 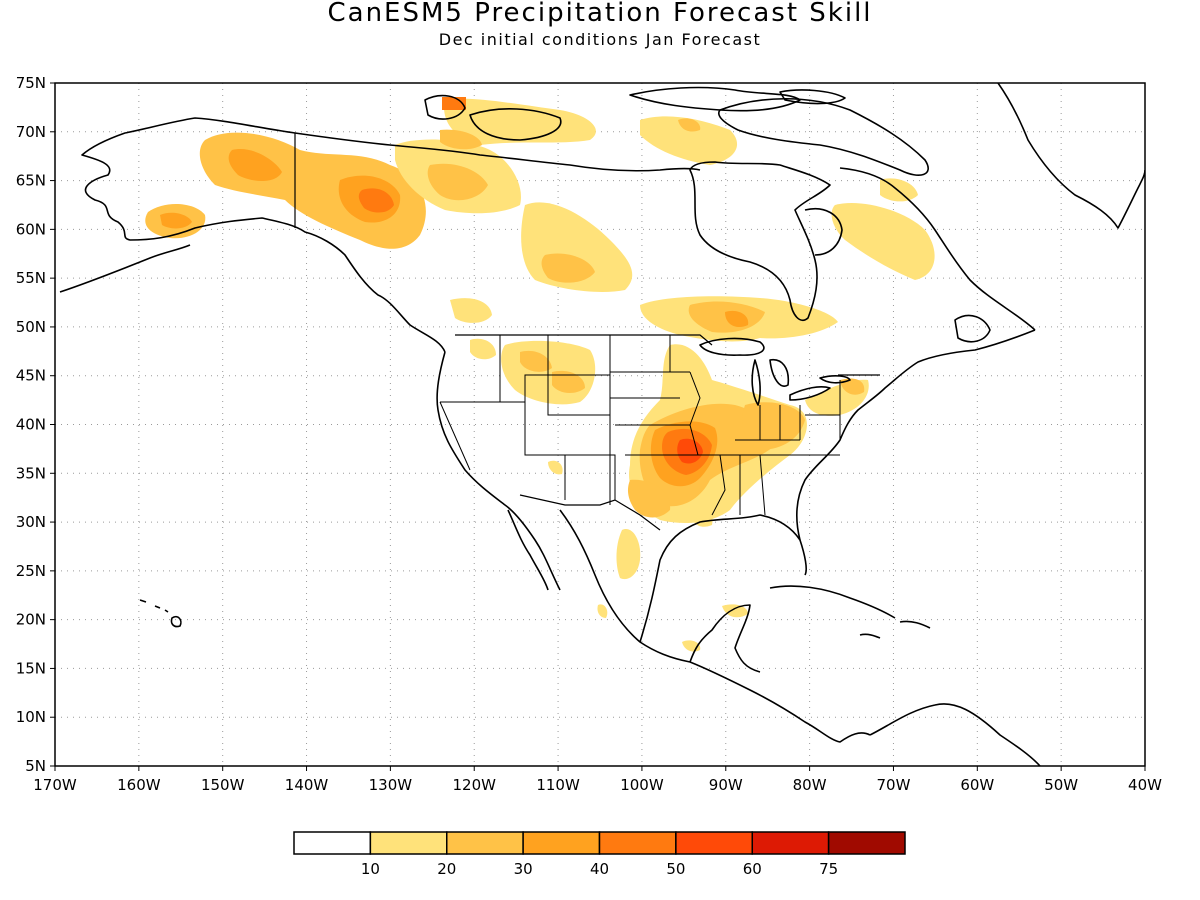 I want to click on map-subtitle: Dec initial conditions Jan Forecast, so click(x=600, y=39).